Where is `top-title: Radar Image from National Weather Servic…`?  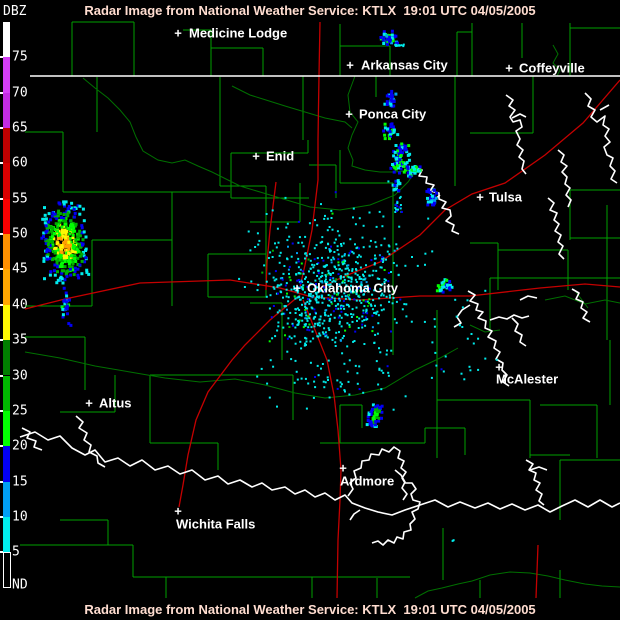 top-title: Radar Image from National Weather Servic… is located at coordinates (310, 10).